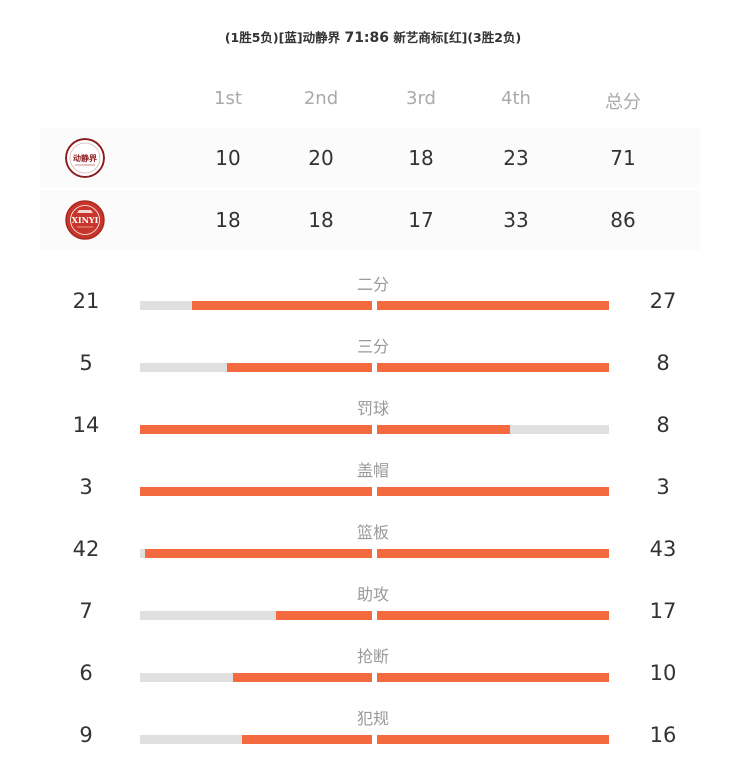  I want to click on stat-label: 抢断, so click(372, 656).